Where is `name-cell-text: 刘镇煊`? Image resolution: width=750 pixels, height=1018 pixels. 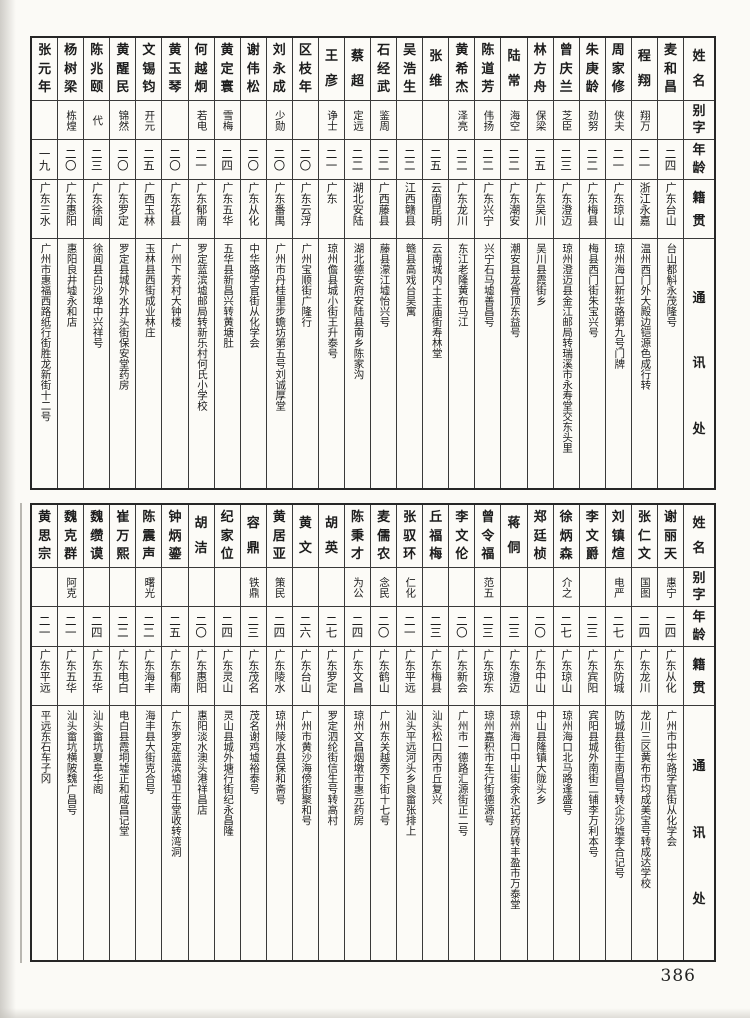 name-cell-text: 刘镇煊 is located at coordinates (618, 536).